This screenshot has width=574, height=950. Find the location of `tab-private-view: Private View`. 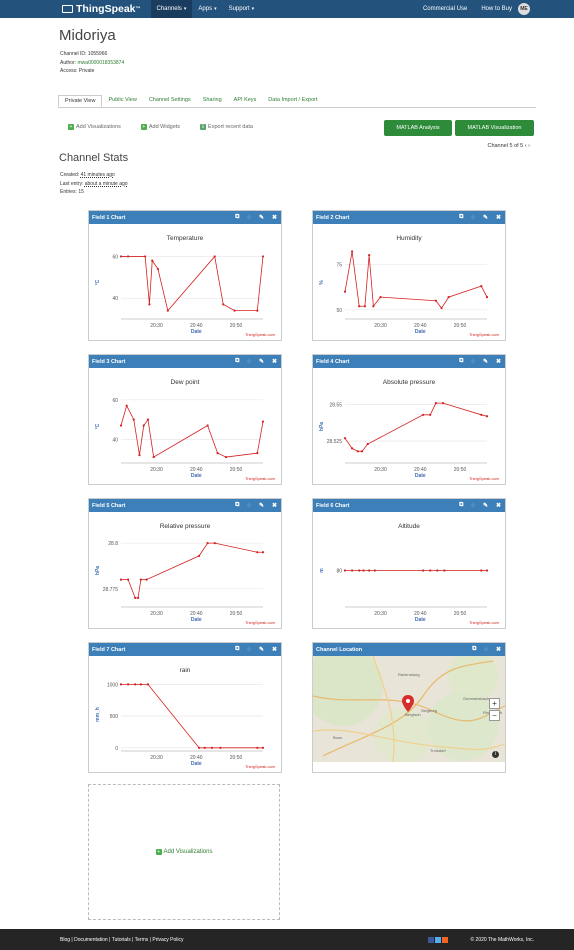

tab-private-view: Private View is located at coordinates (80, 101).